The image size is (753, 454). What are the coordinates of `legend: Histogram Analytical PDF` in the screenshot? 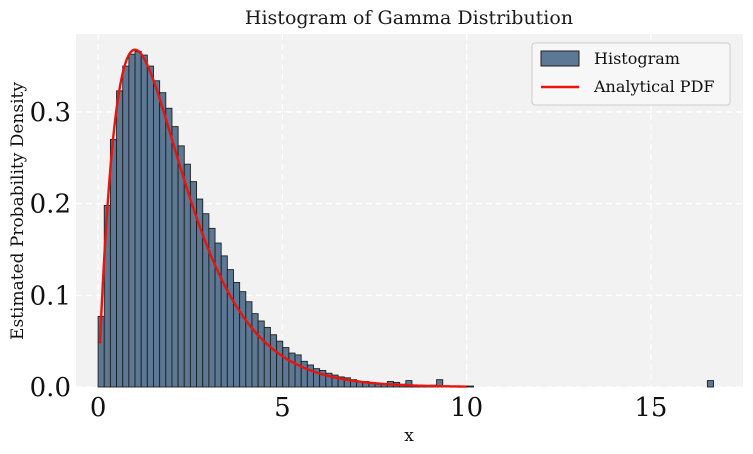 It's located at (631, 74).